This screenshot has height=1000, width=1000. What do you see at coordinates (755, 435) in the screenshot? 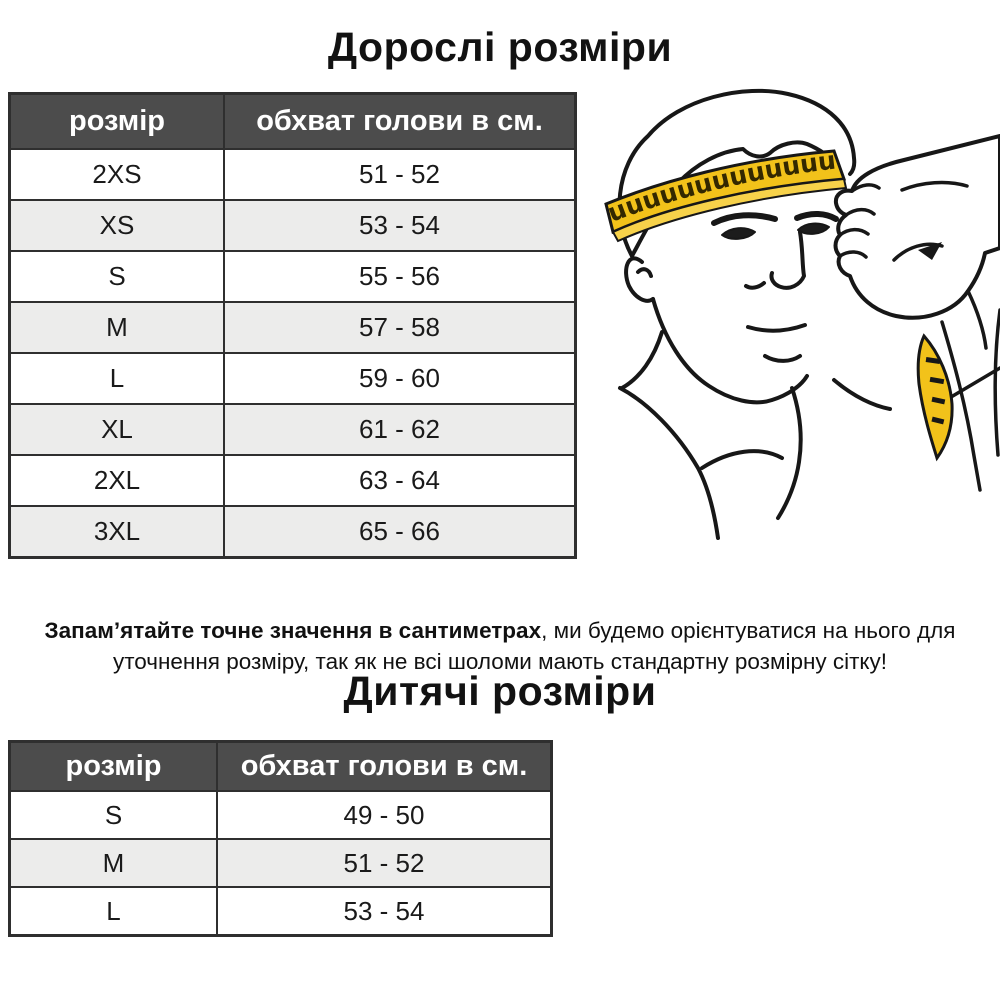
I see `shoulders-outline` at bounding box center [755, 435].